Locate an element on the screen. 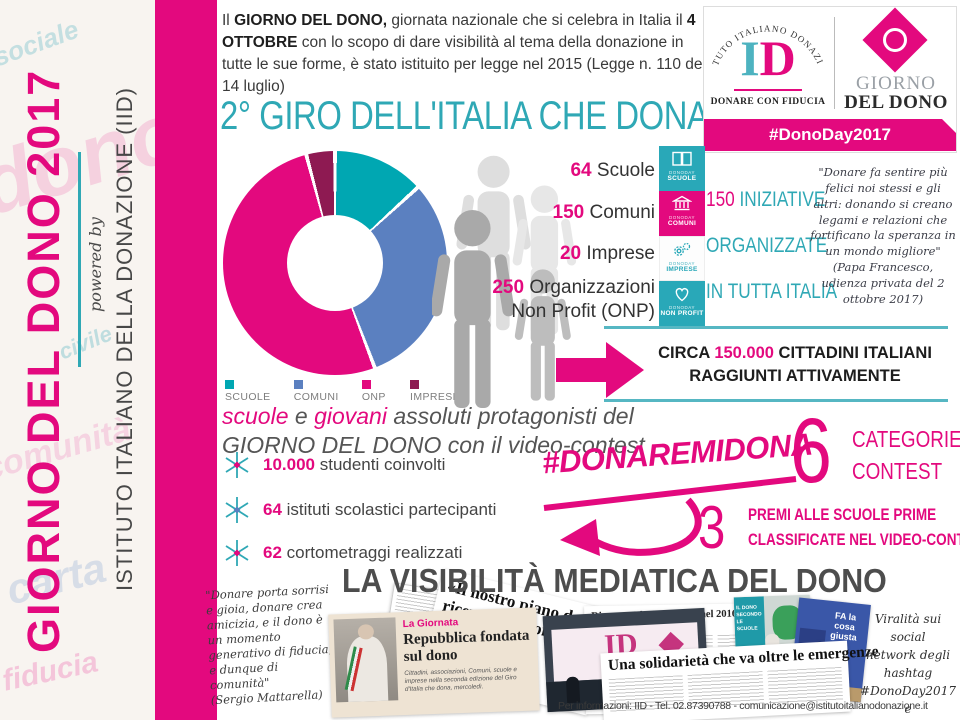  bullet-studenti: 10.000 studenti coinvolti is located at coordinates (334, 465).